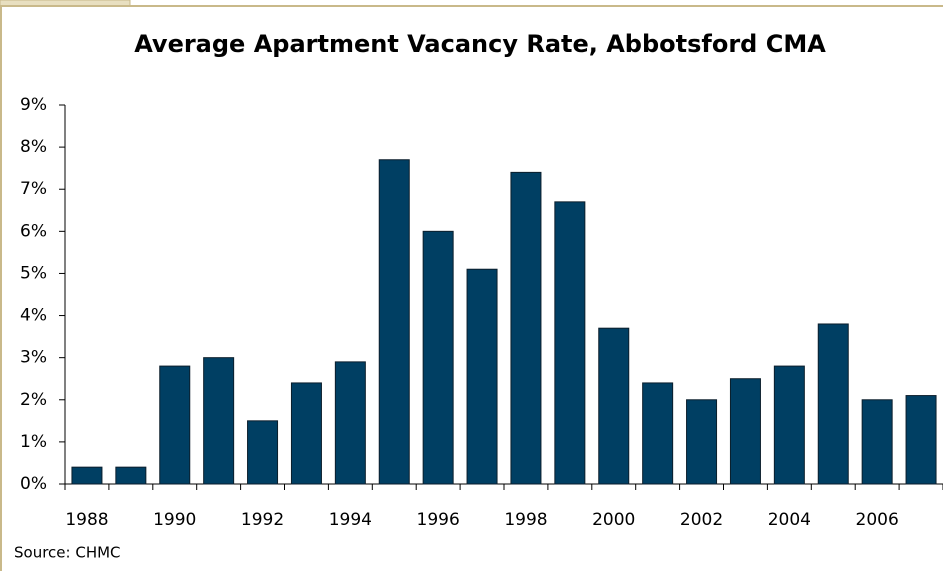 This screenshot has width=943, height=571. I want to click on x-tick-label: 1996, so click(438, 520).